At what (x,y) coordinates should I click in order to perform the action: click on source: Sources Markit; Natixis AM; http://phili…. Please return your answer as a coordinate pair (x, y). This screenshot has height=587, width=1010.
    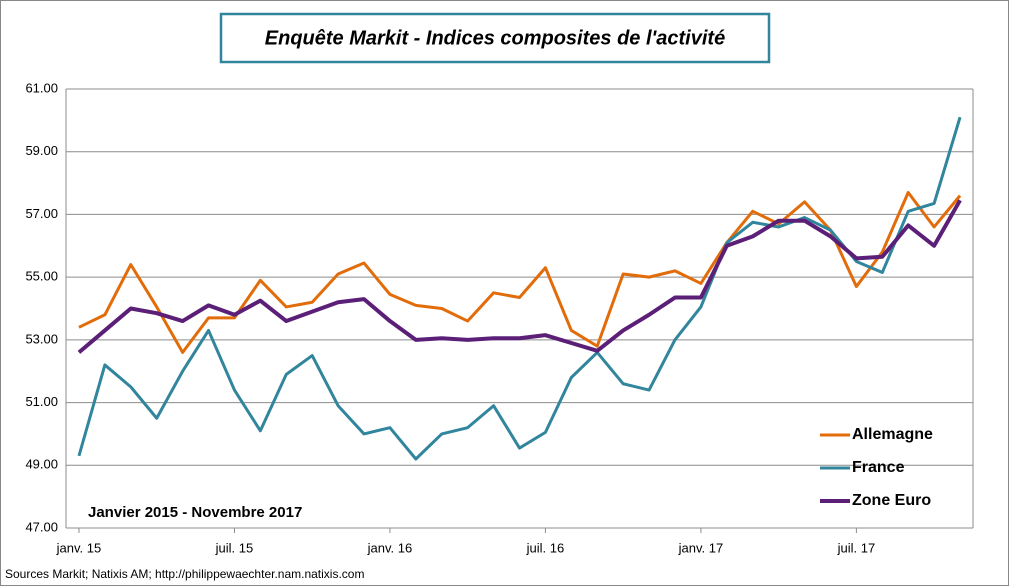
    Looking at the image, I should click on (184, 574).